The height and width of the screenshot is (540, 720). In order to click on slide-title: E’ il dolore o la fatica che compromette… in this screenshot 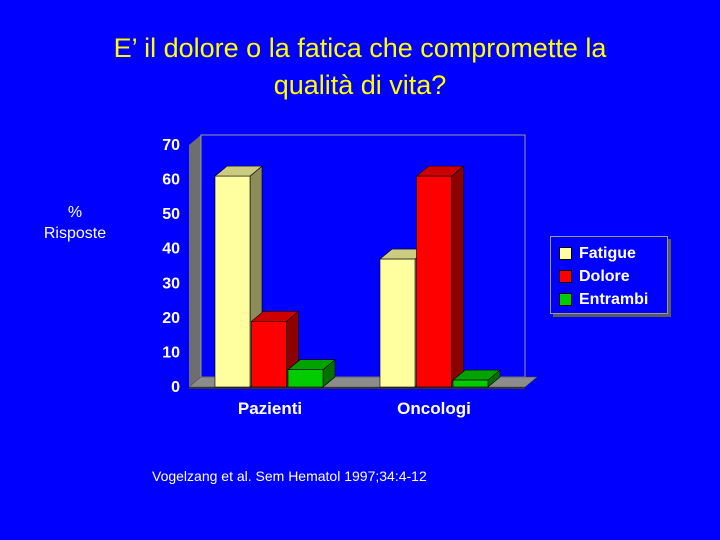, I will do `click(360, 67)`.